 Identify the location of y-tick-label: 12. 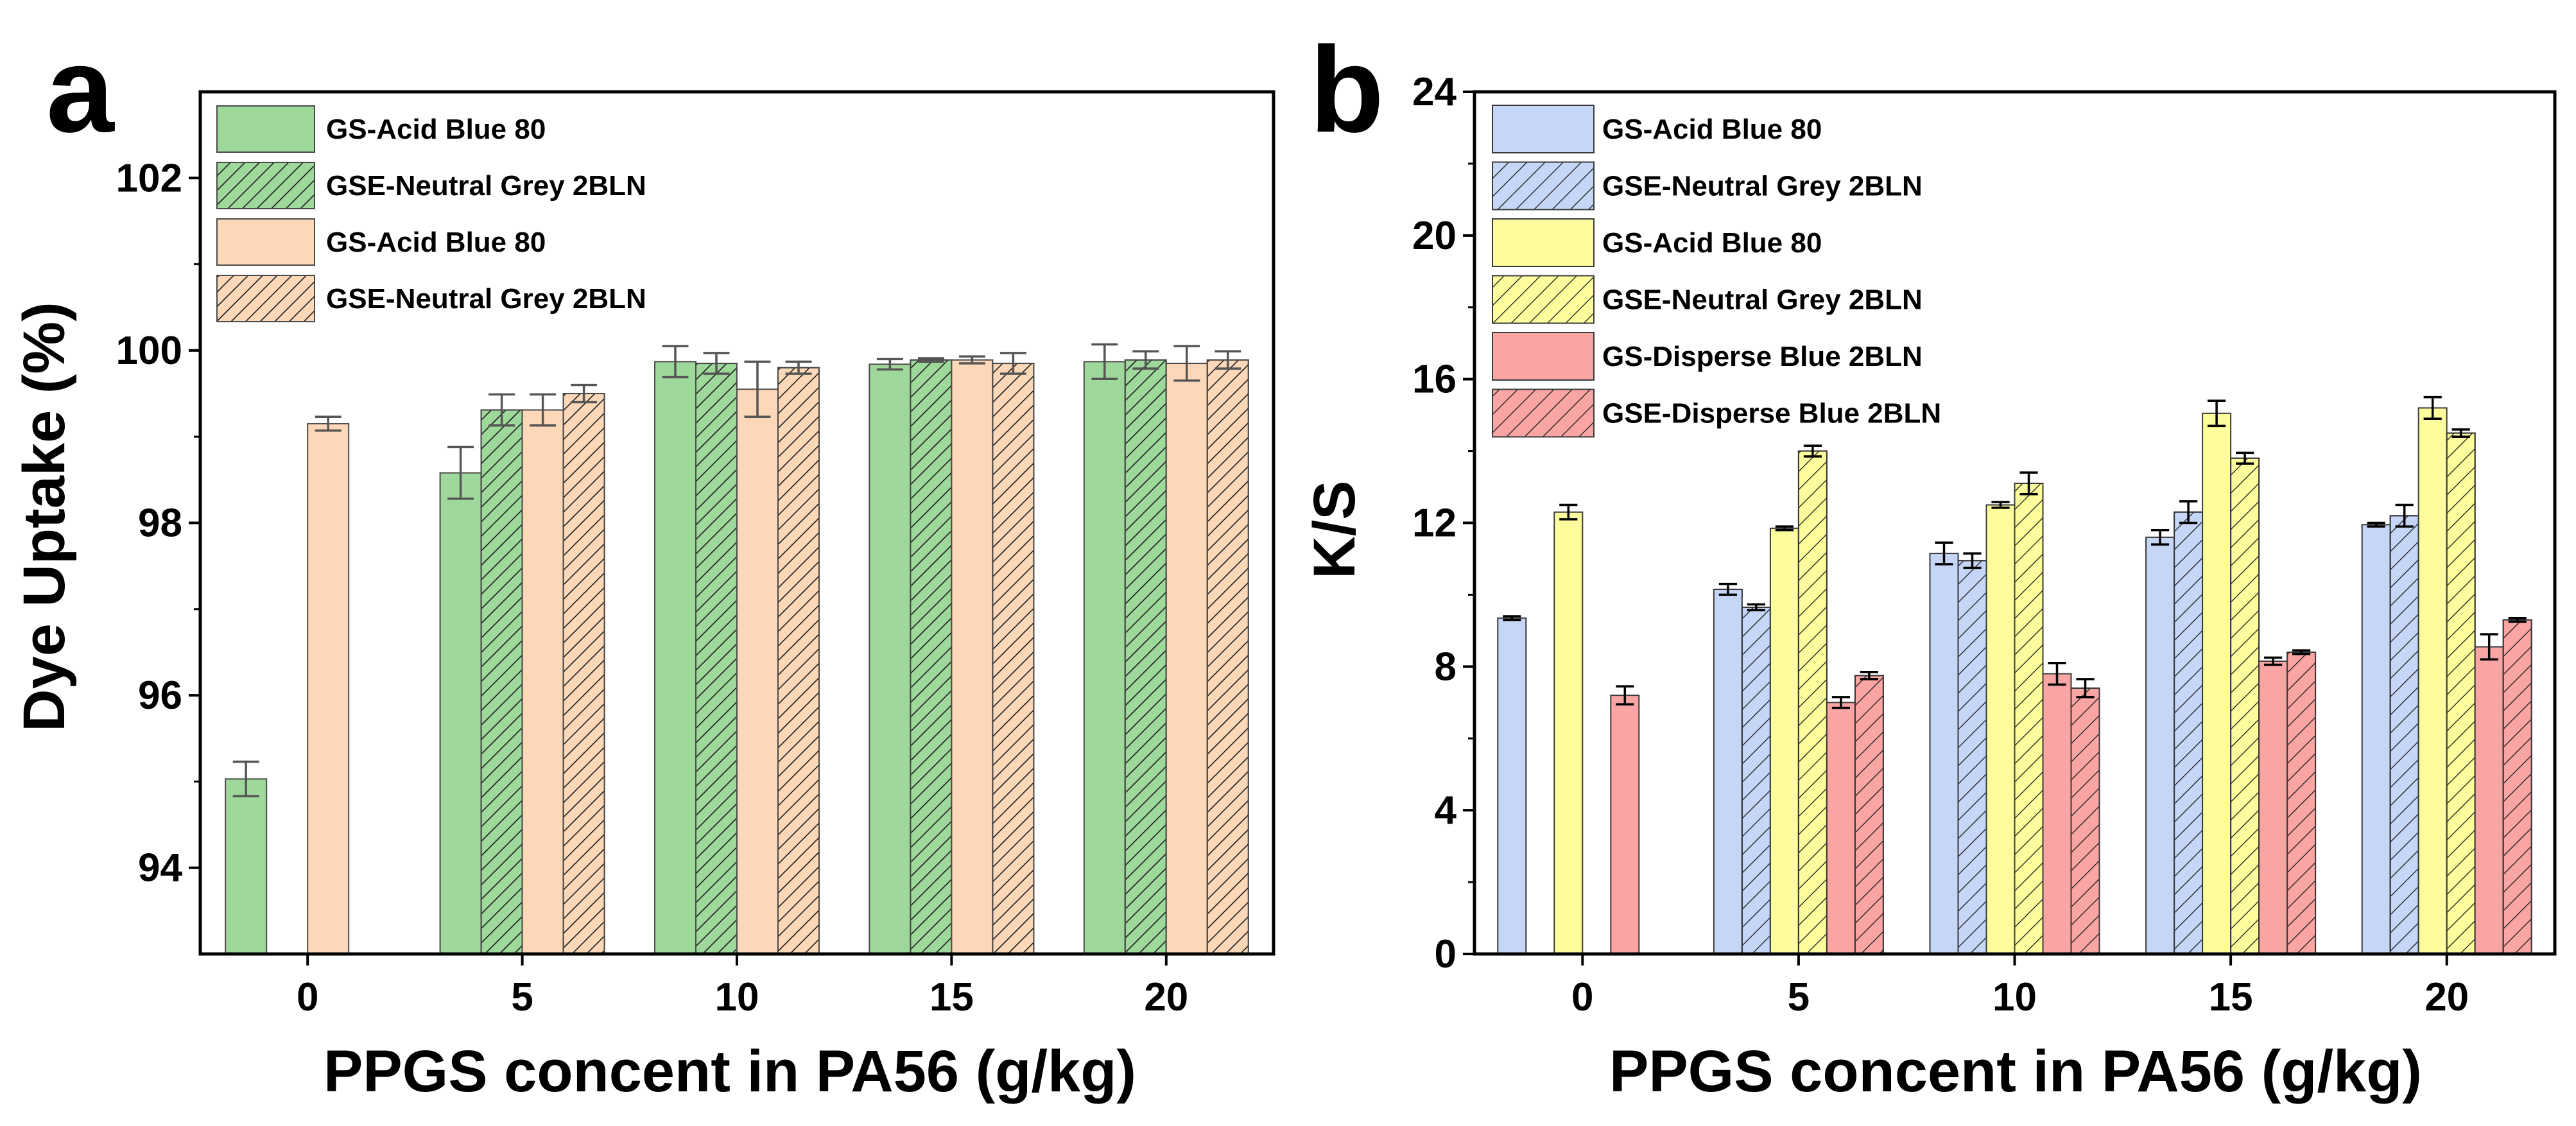
(1435, 523).